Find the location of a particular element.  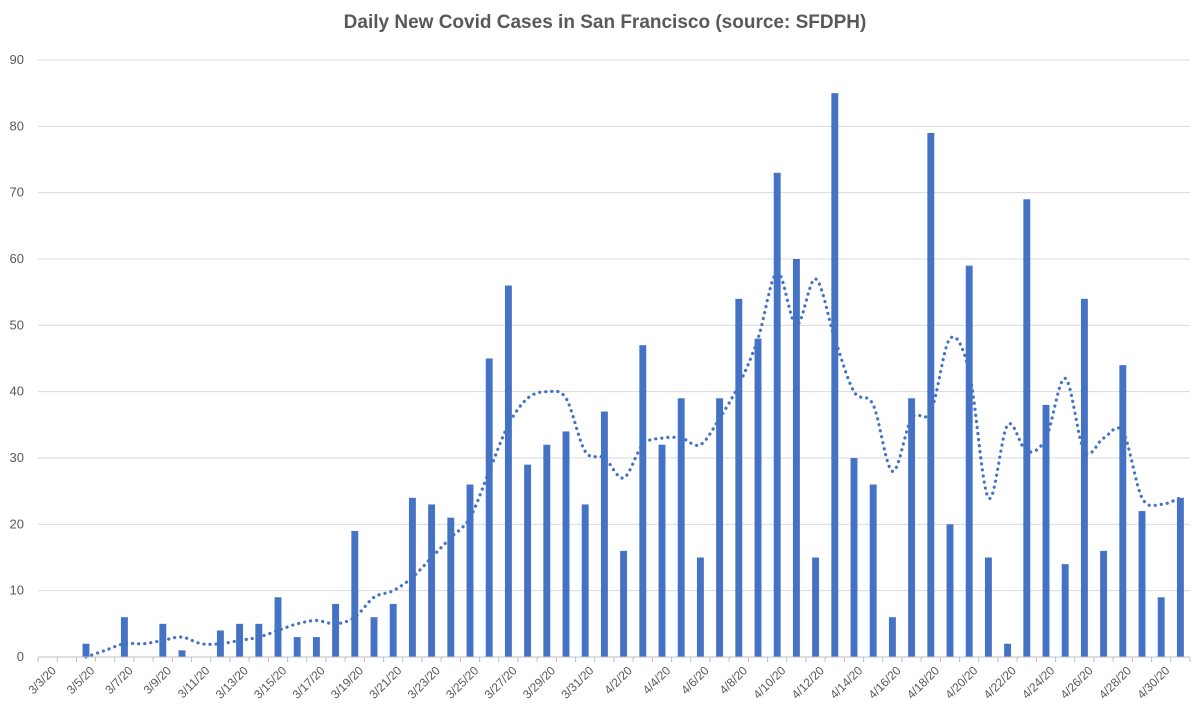

bar-5/1/20 is located at coordinates (1180, 577).